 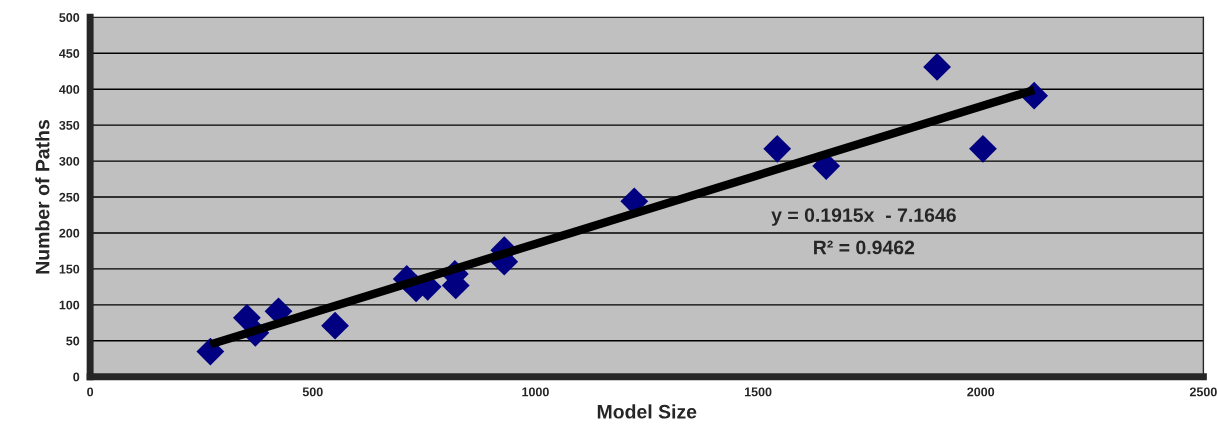 I want to click on x-tick-label: 500, so click(x=312, y=392).